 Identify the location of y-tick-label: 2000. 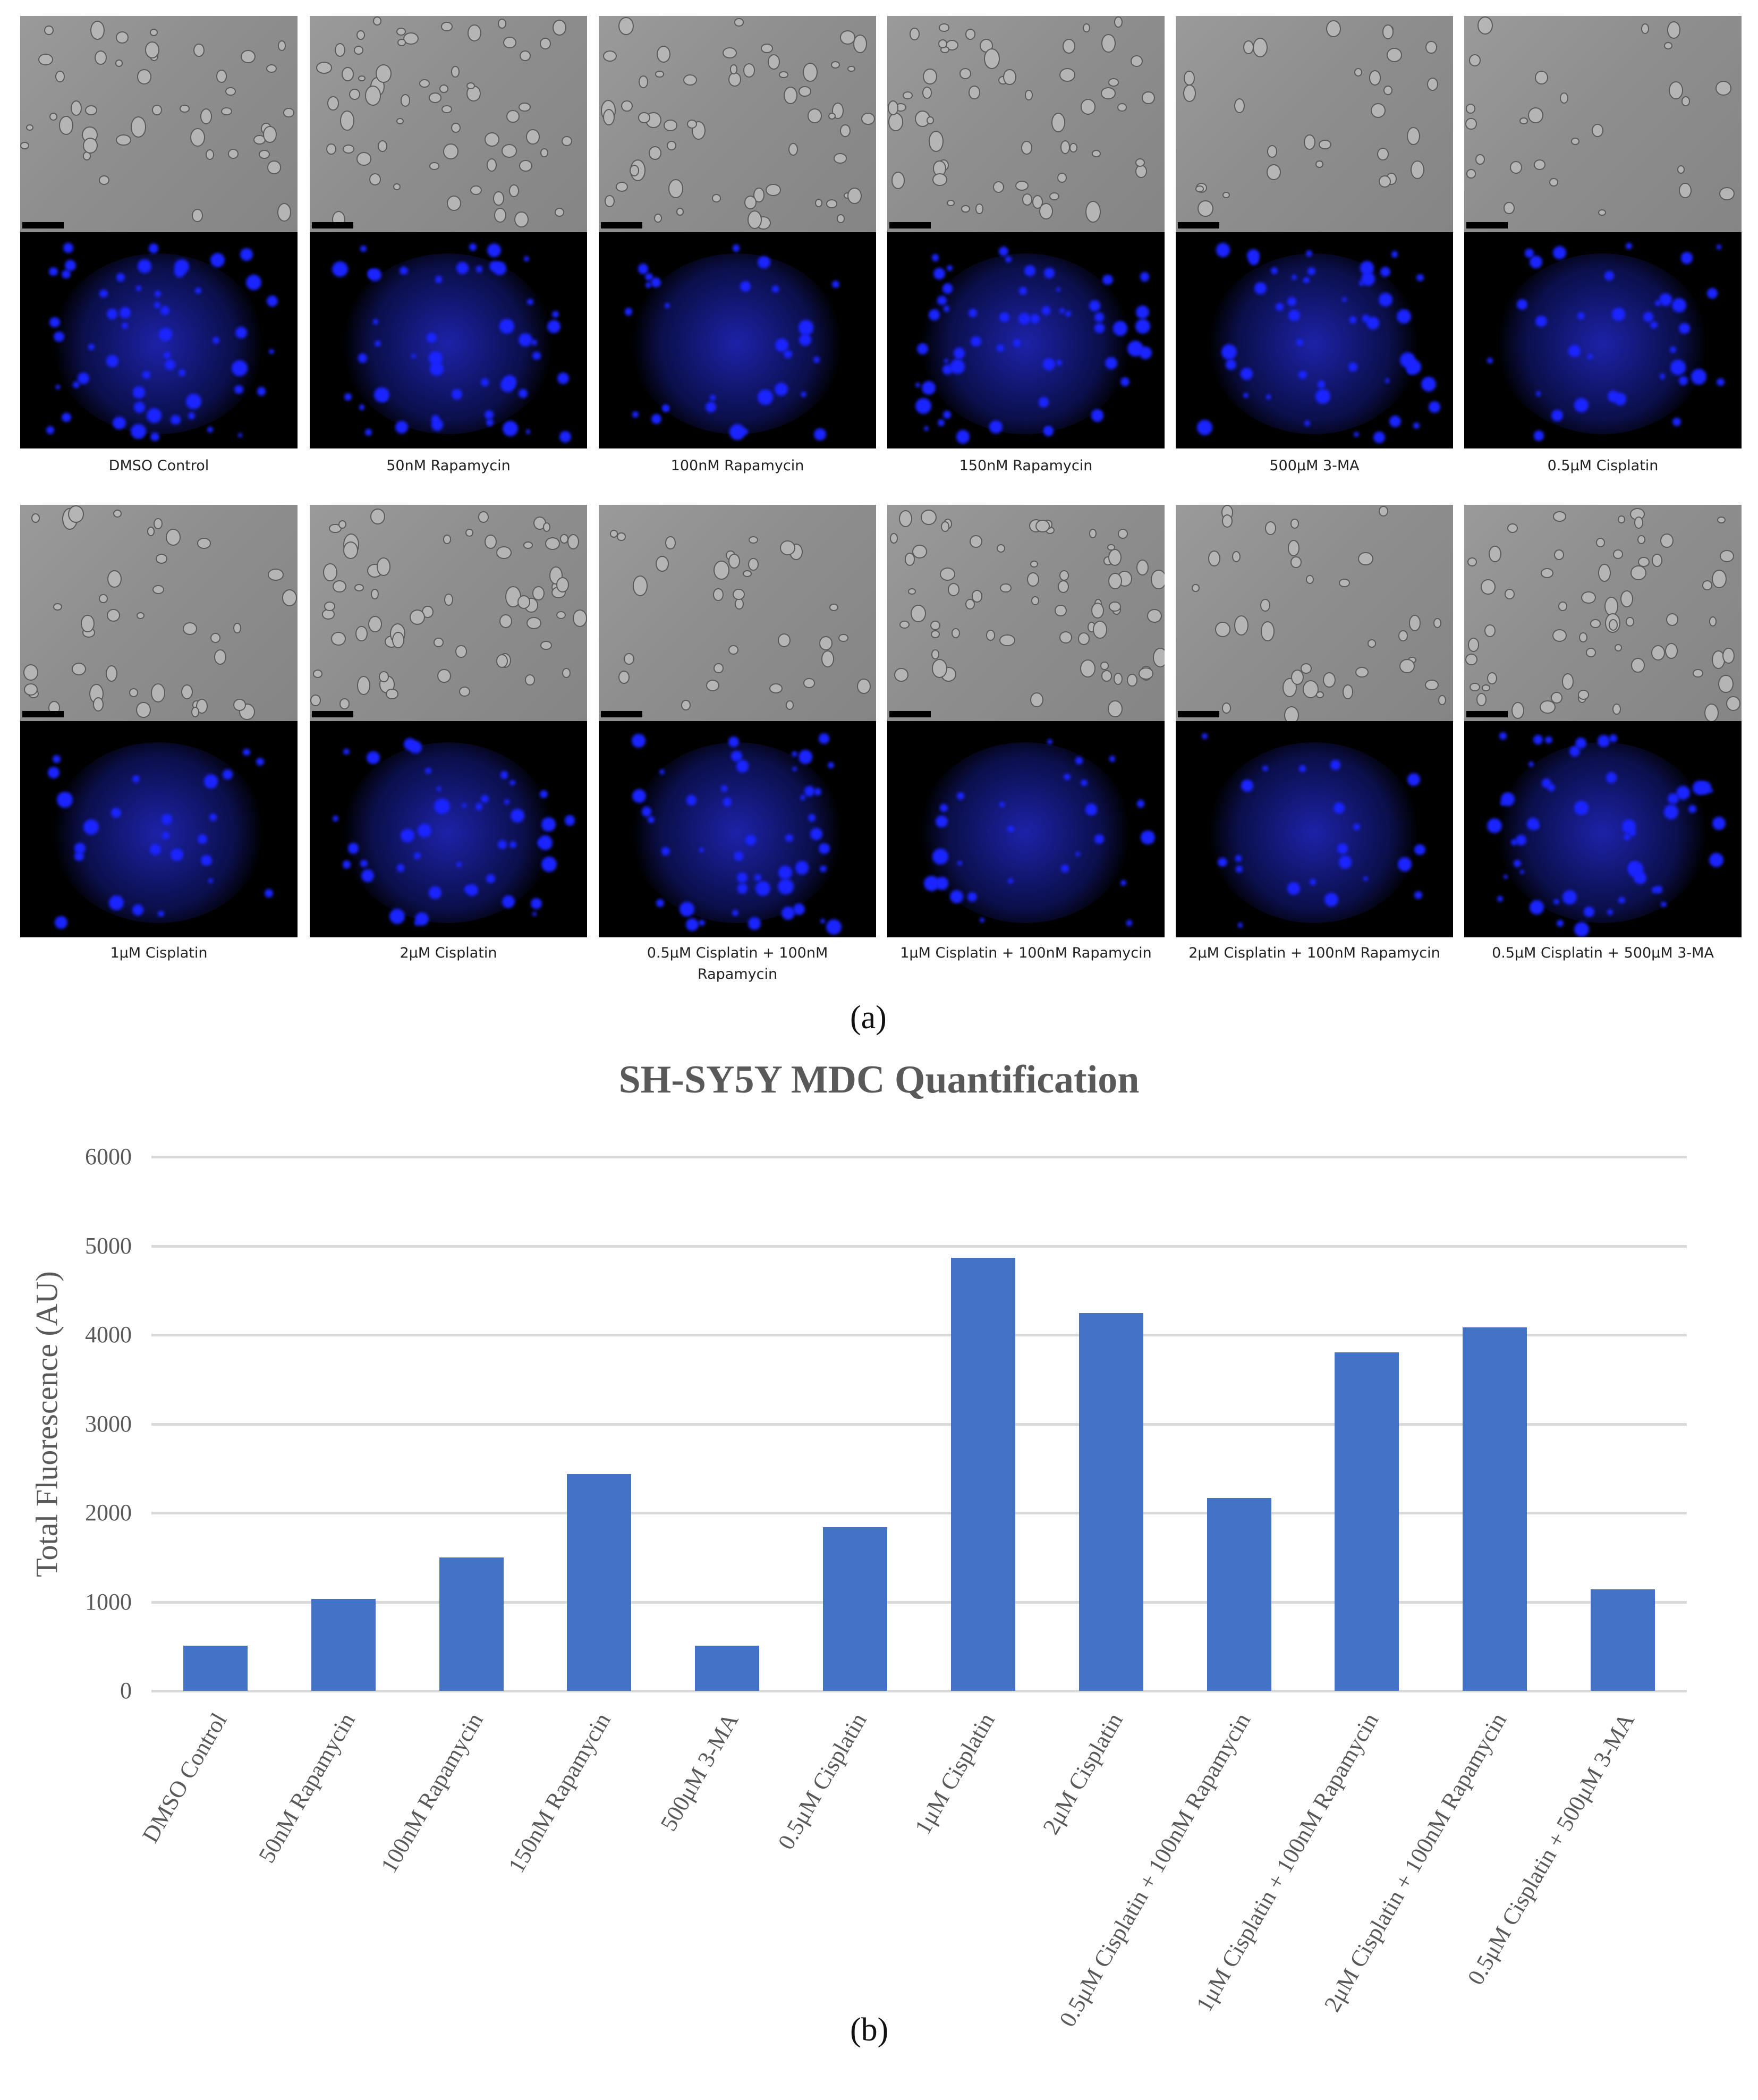
(108, 1513).